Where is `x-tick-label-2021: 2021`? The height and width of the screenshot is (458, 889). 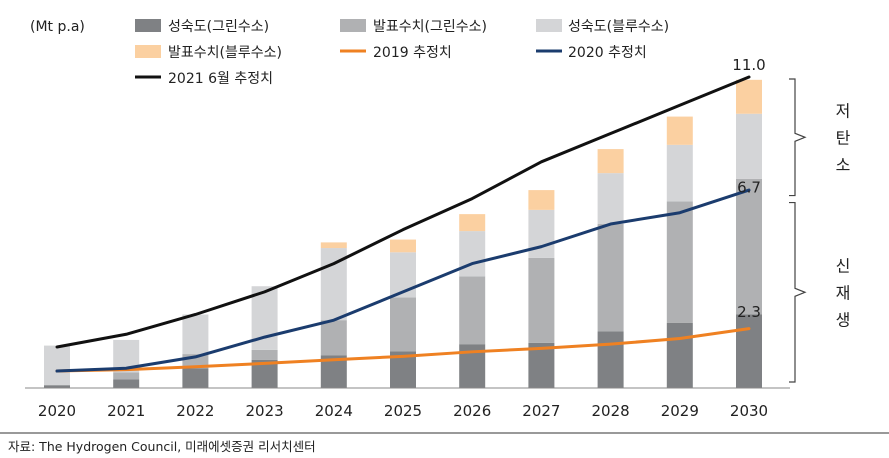 x-tick-label-2021: 2021 is located at coordinates (126, 411).